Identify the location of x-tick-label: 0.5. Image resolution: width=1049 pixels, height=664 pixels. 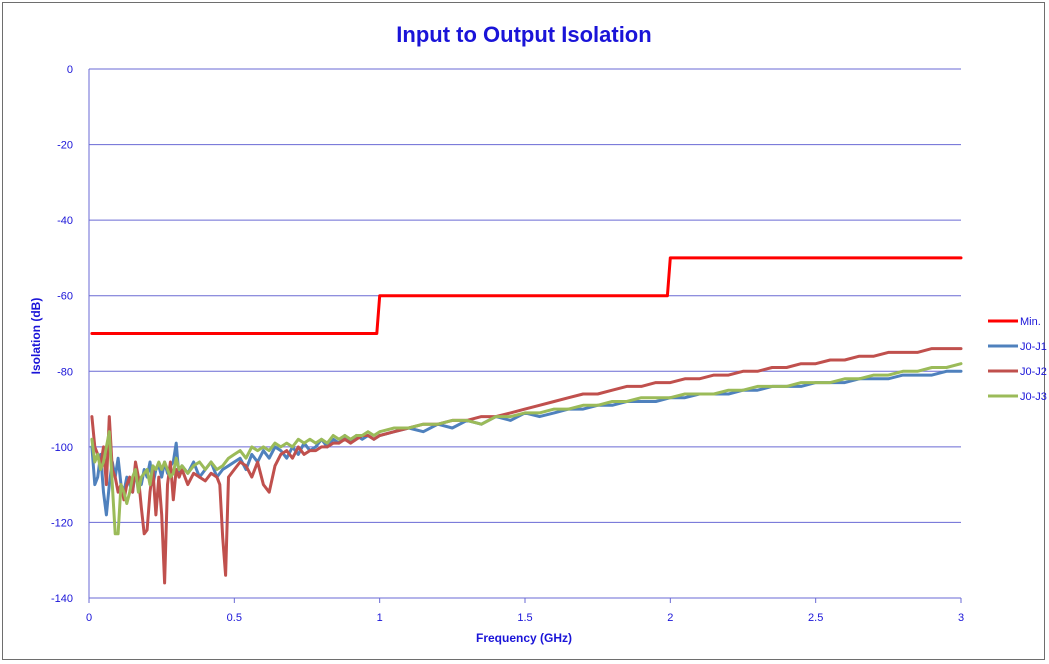
(234, 618).